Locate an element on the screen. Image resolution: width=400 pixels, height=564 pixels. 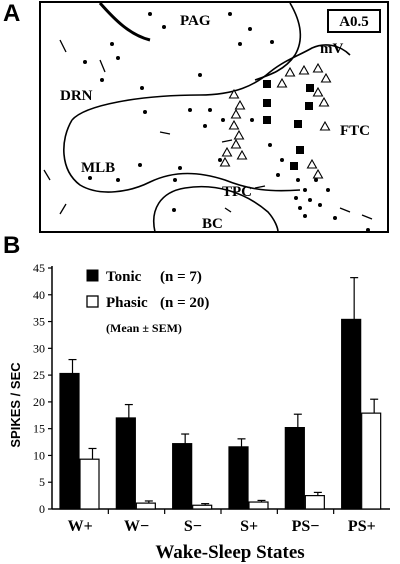
x-tick-label: PS+ is located at coordinates (362, 526).